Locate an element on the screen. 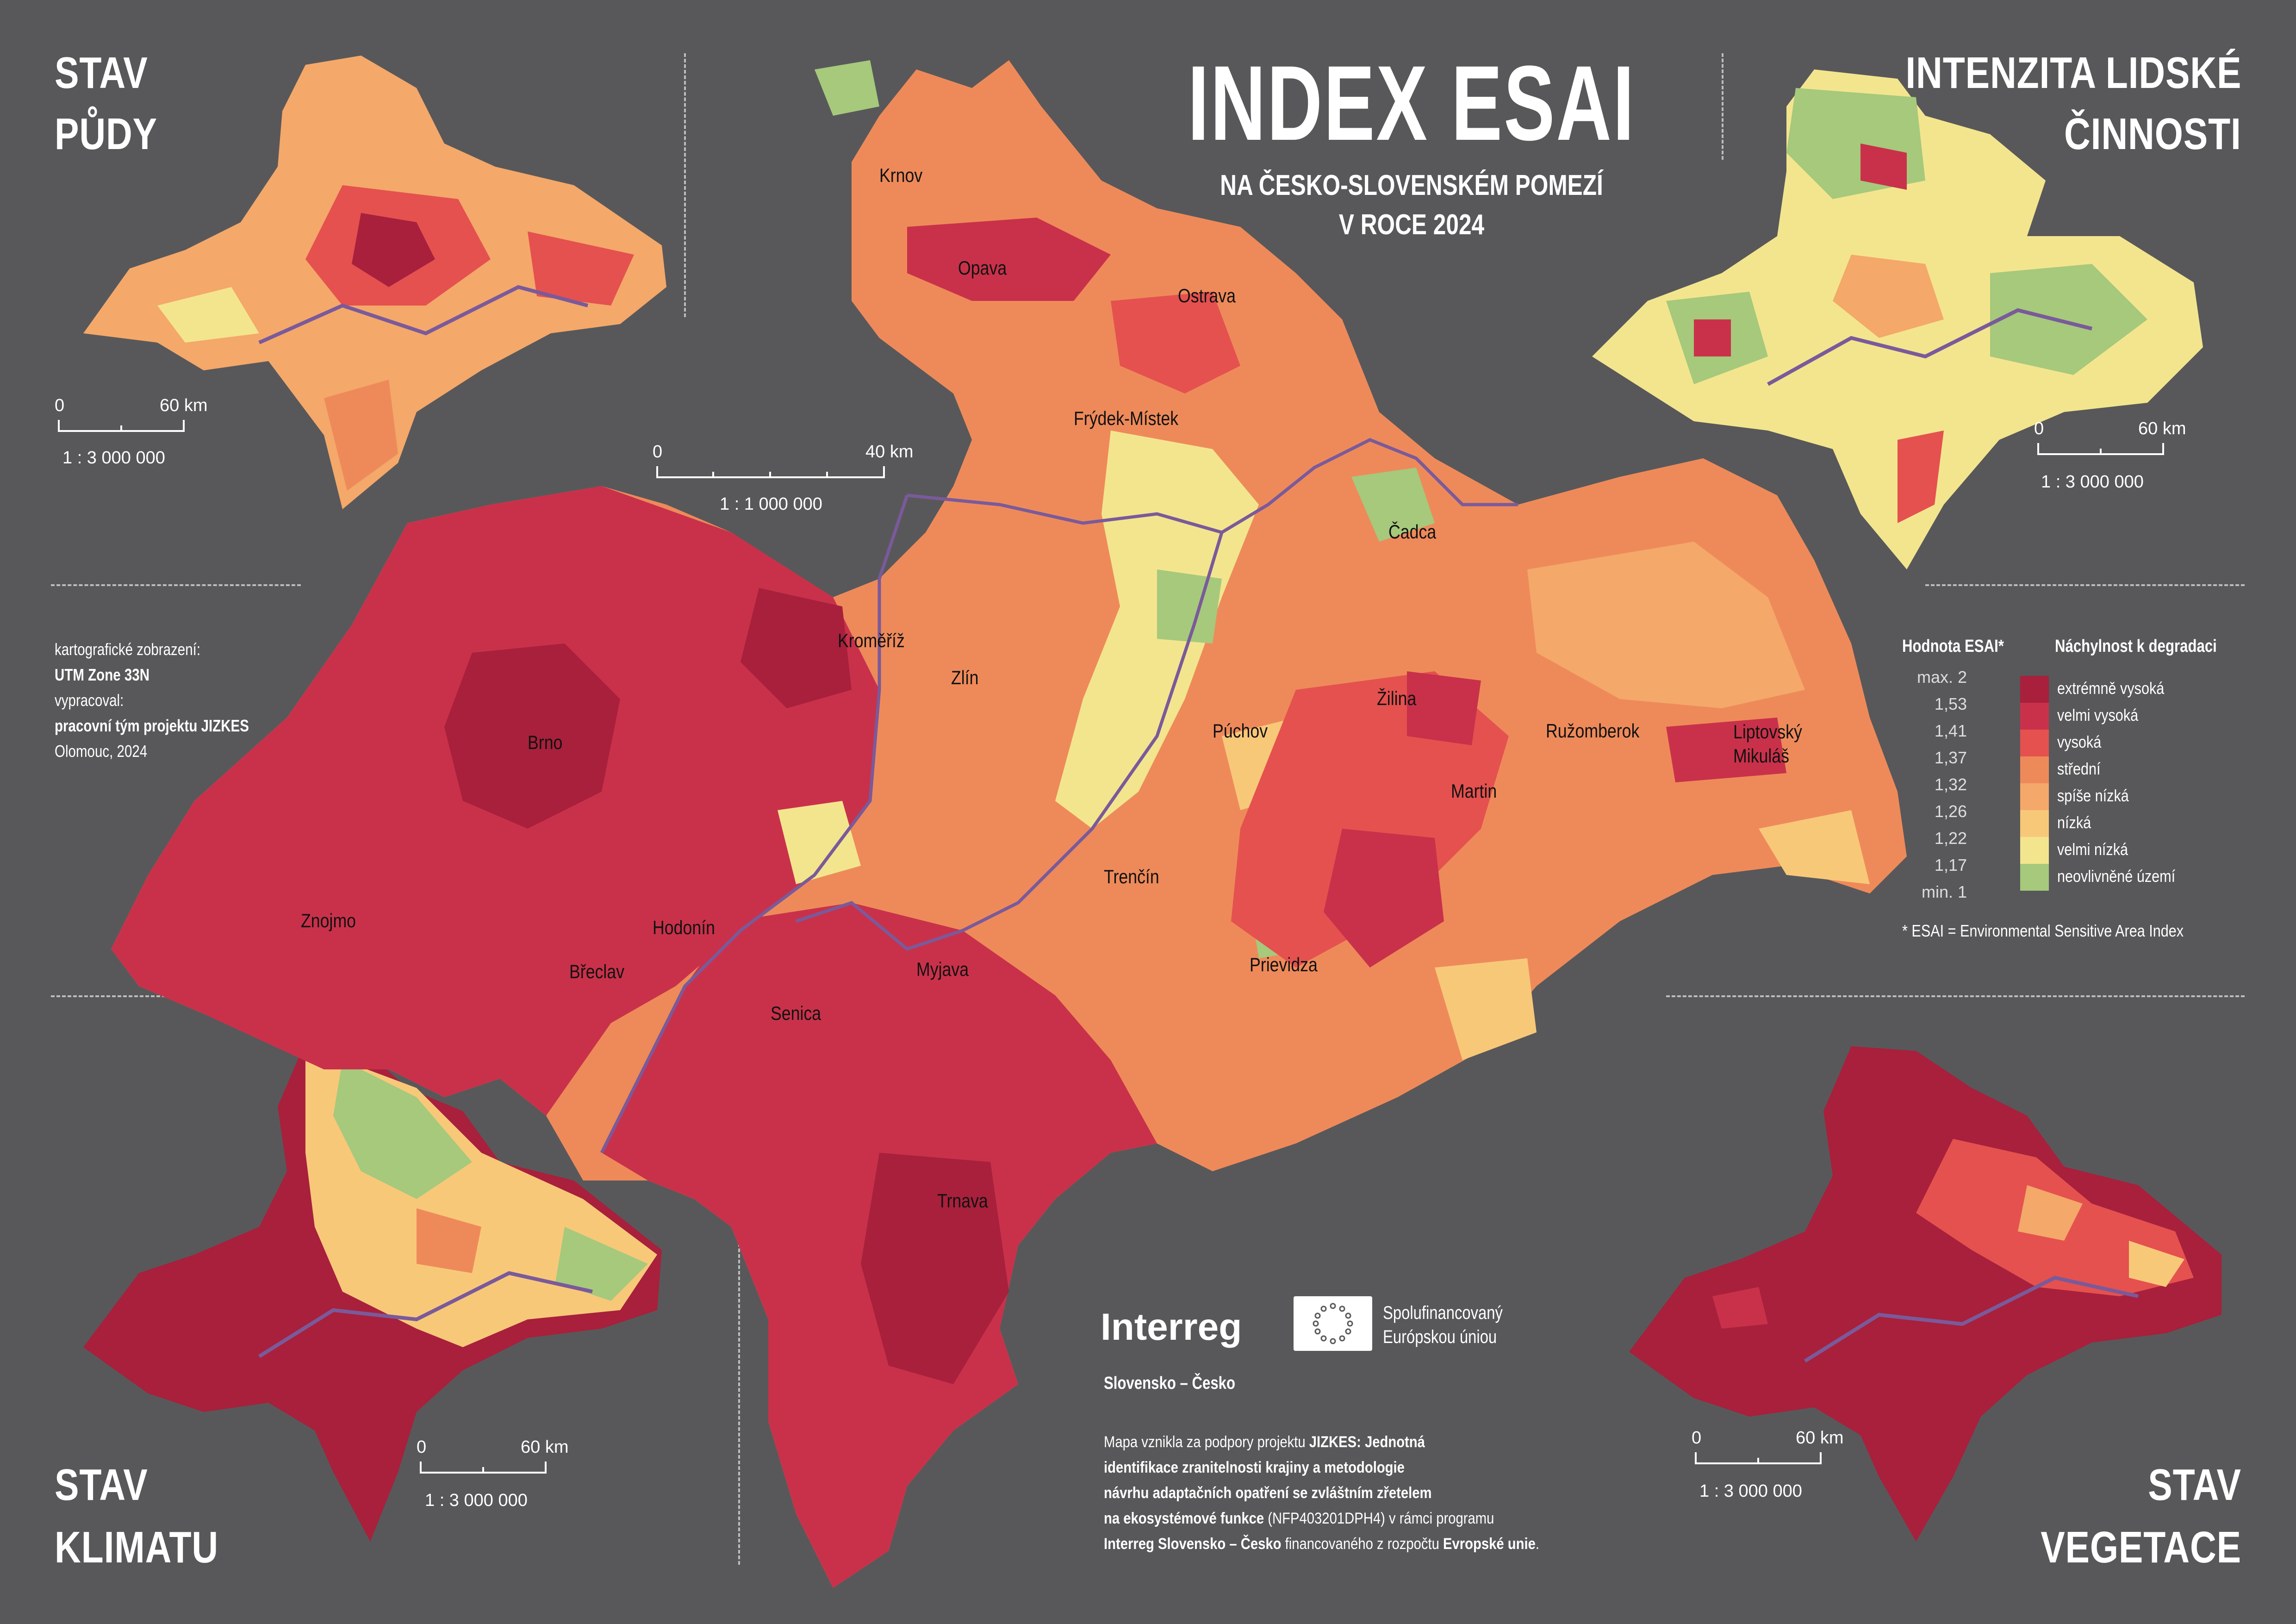 The width and height of the screenshot is (2296, 1624). vegetation-inset-map is located at coordinates (1925, 1294).